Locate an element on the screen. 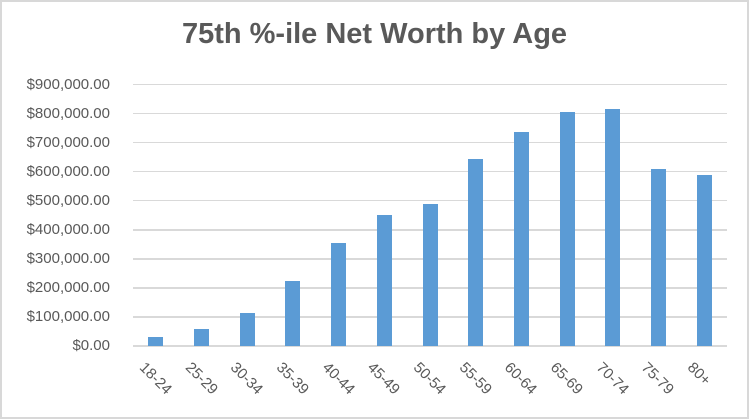 This screenshot has width=749, height=419. x-tick-label: 45-49 is located at coordinates (384, 379).